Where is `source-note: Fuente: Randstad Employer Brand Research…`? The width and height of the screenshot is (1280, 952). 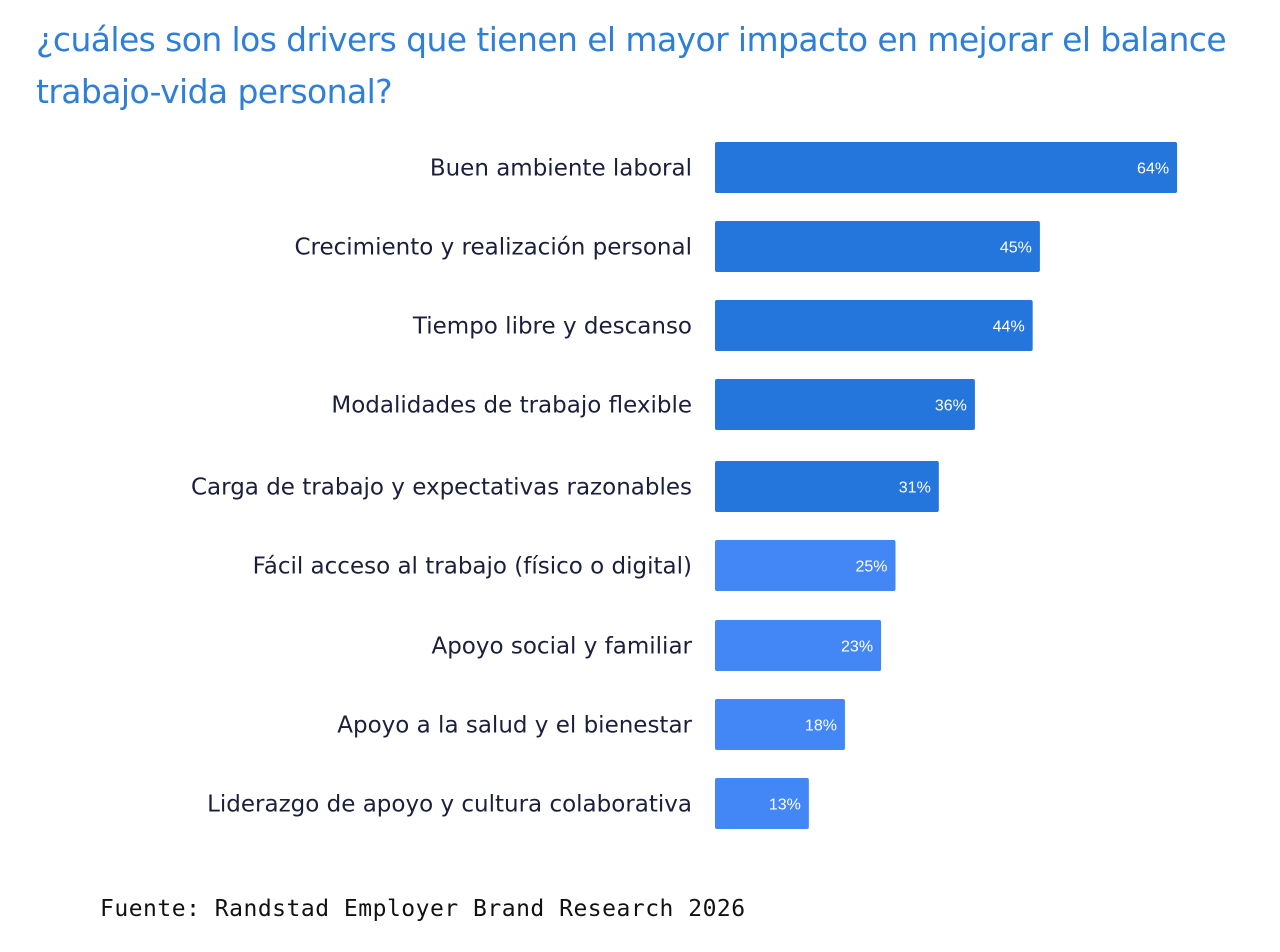 source-note: Fuente: Randstad Employer Brand Research… is located at coordinates (423, 909).